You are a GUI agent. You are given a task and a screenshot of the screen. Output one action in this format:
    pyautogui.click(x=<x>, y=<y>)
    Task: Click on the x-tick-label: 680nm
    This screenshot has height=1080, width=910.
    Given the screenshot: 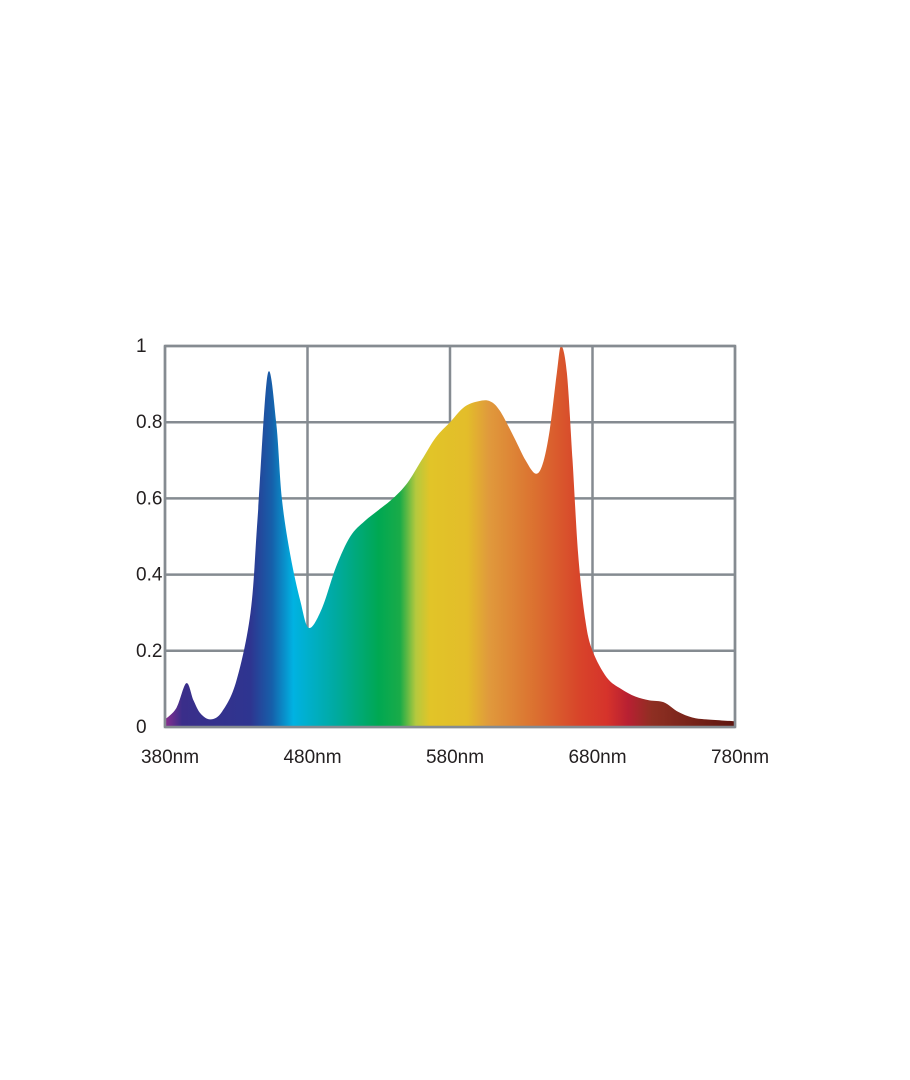 What is the action you would take?
    pyautogui.click(x=597, y=757)
    